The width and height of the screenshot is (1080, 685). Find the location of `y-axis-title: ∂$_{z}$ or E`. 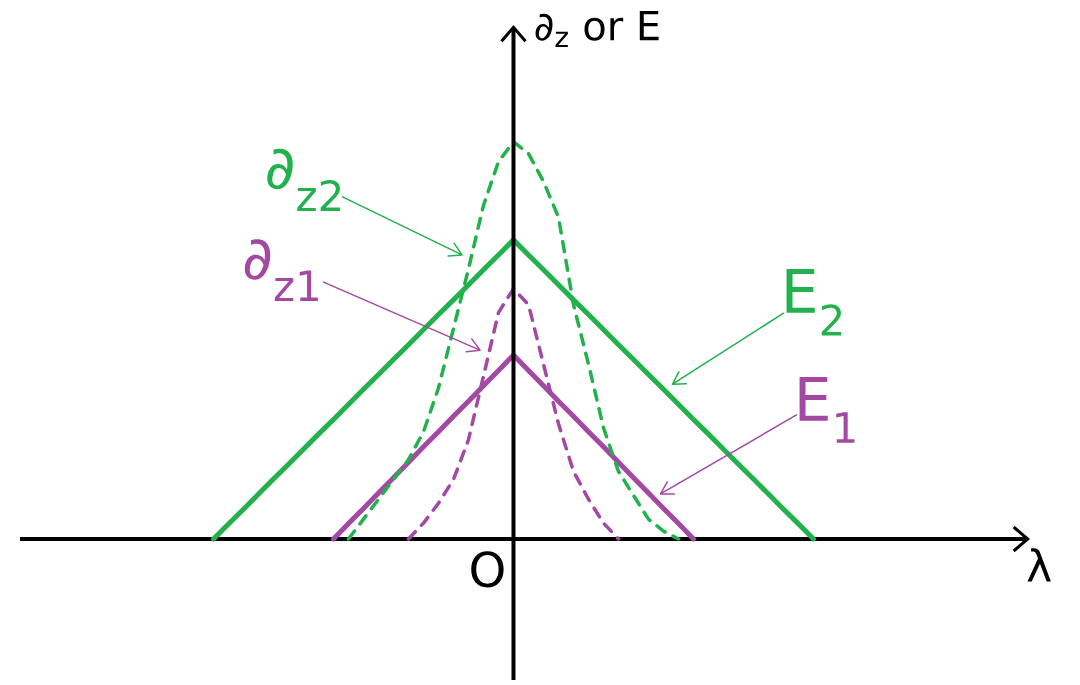

y-axis-title: ∂$_{z}$ or E is located at coordinates (597, 29).